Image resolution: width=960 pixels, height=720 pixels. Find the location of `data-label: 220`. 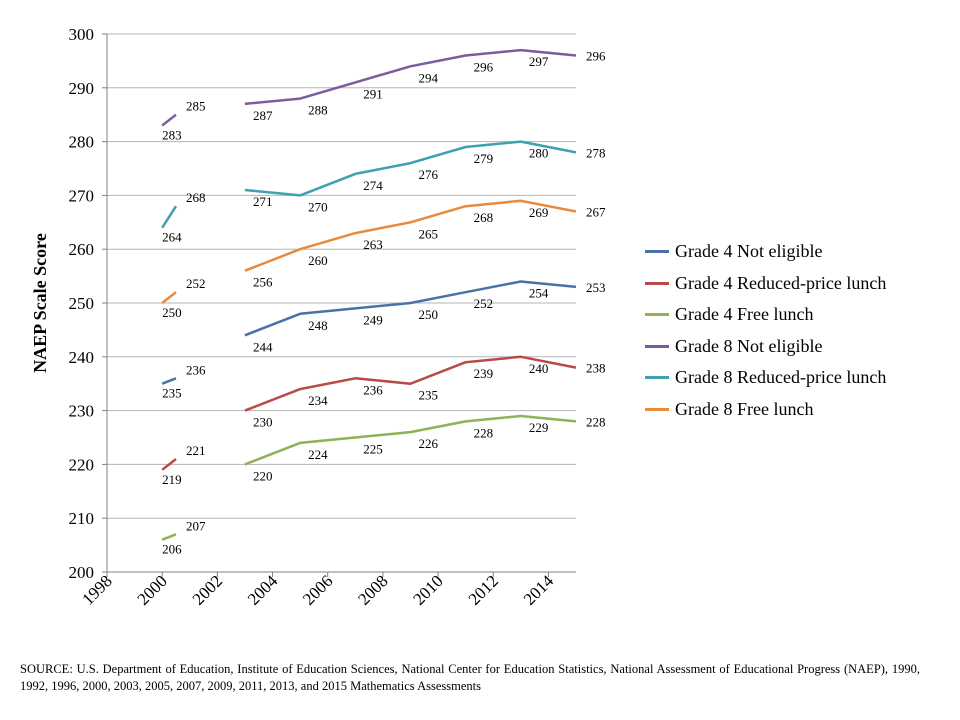

data-label: 220 is located at coordinates (262, 475).